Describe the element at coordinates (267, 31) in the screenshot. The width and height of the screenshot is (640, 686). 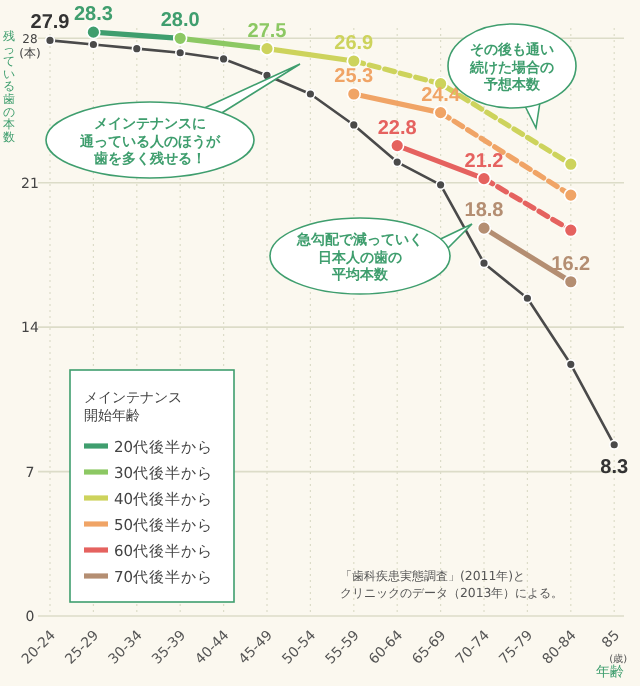
I see `data-label: 27.5` at that location.